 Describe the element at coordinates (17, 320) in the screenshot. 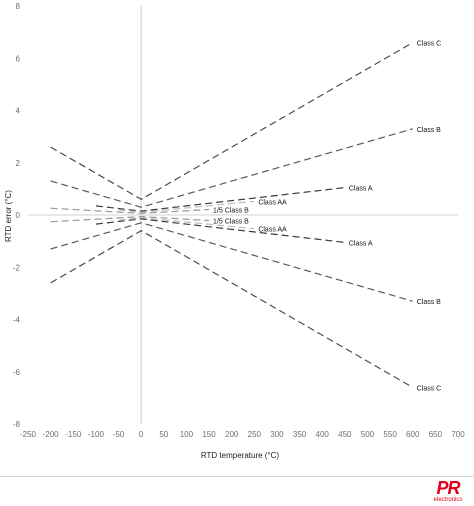

I see `y-tick-label: -4` at that location.